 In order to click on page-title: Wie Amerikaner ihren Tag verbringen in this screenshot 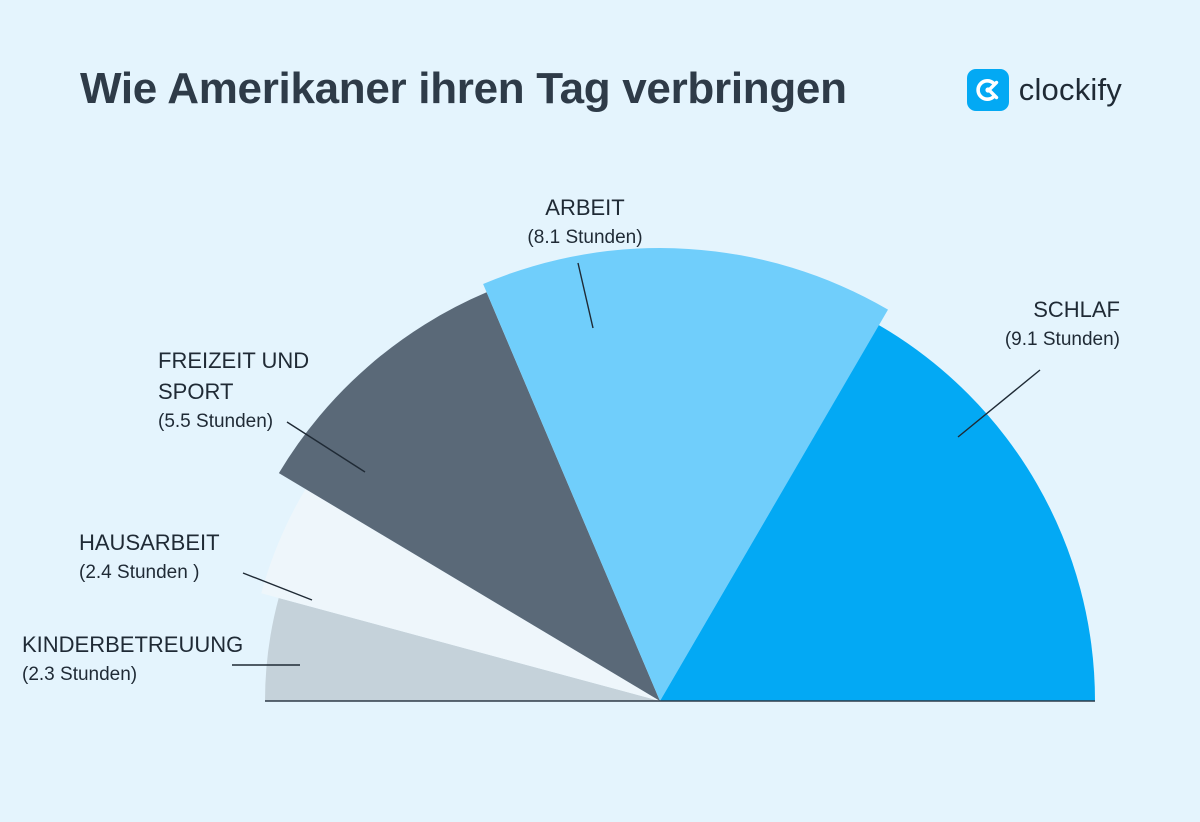, I will do `click(463, 88)`.